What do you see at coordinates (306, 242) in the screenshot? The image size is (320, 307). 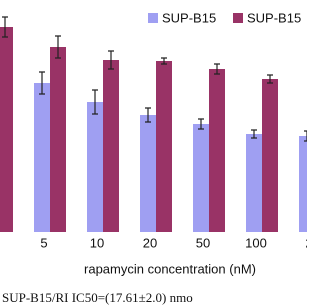 I see `x-tick-label: 2` at bounding box center [306, 242].